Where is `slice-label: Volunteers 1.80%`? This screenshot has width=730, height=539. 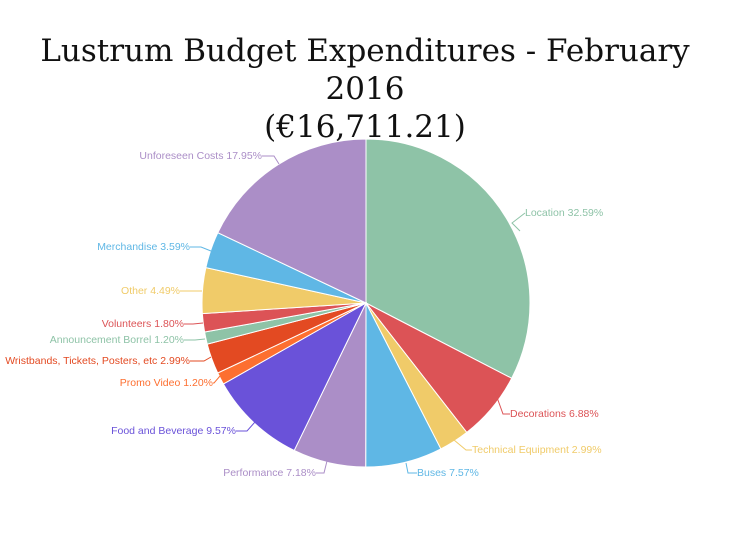
slice-label: Volunteers 1.80% is located at coordinates (143, 324).